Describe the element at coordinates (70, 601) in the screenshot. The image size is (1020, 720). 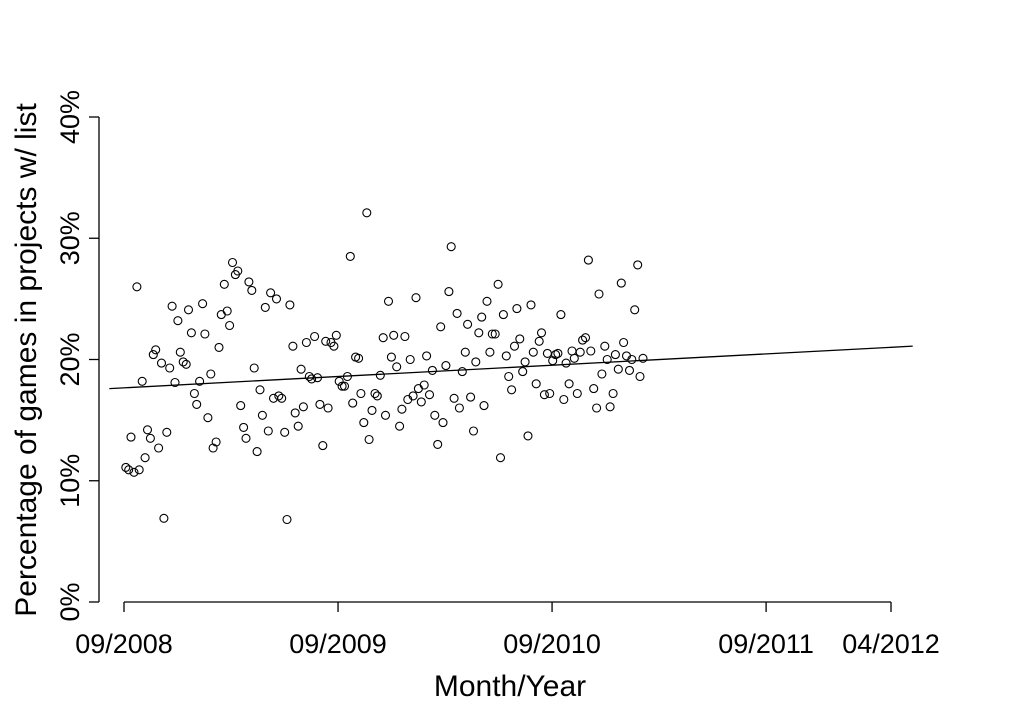
I see `y-tick-label: 0%` at that location.